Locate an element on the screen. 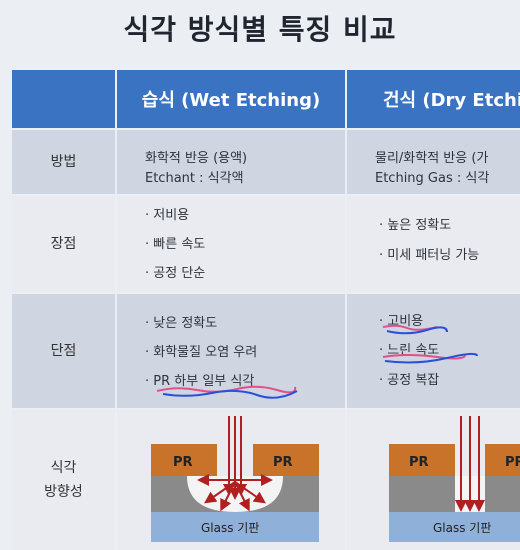  row-label-direction: 식각 방향성 is located at coordinates (63, 480).